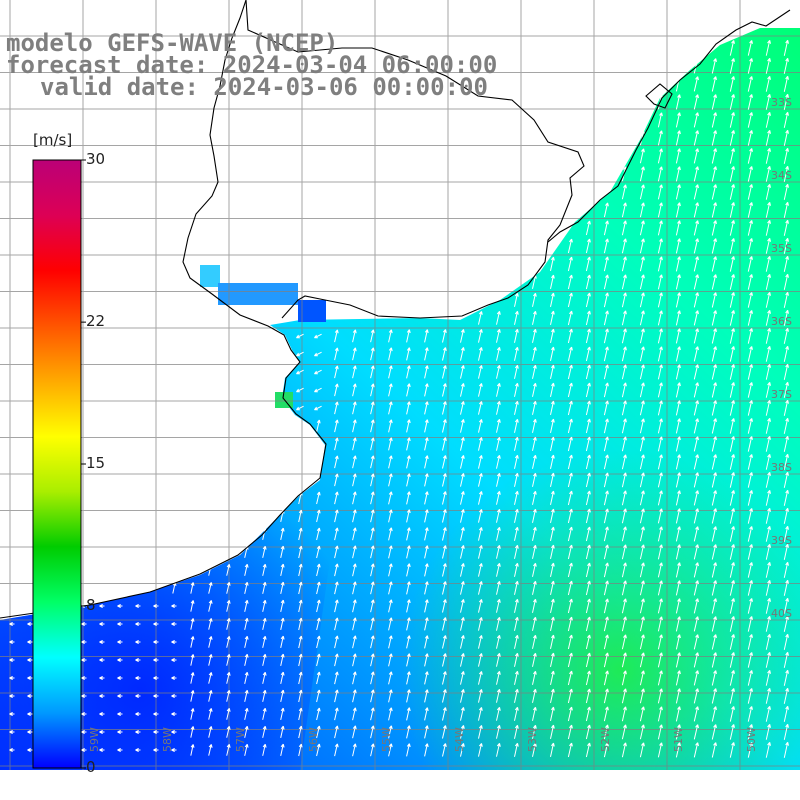  I want to click on latitude-label: 37S, so click(781, 394).